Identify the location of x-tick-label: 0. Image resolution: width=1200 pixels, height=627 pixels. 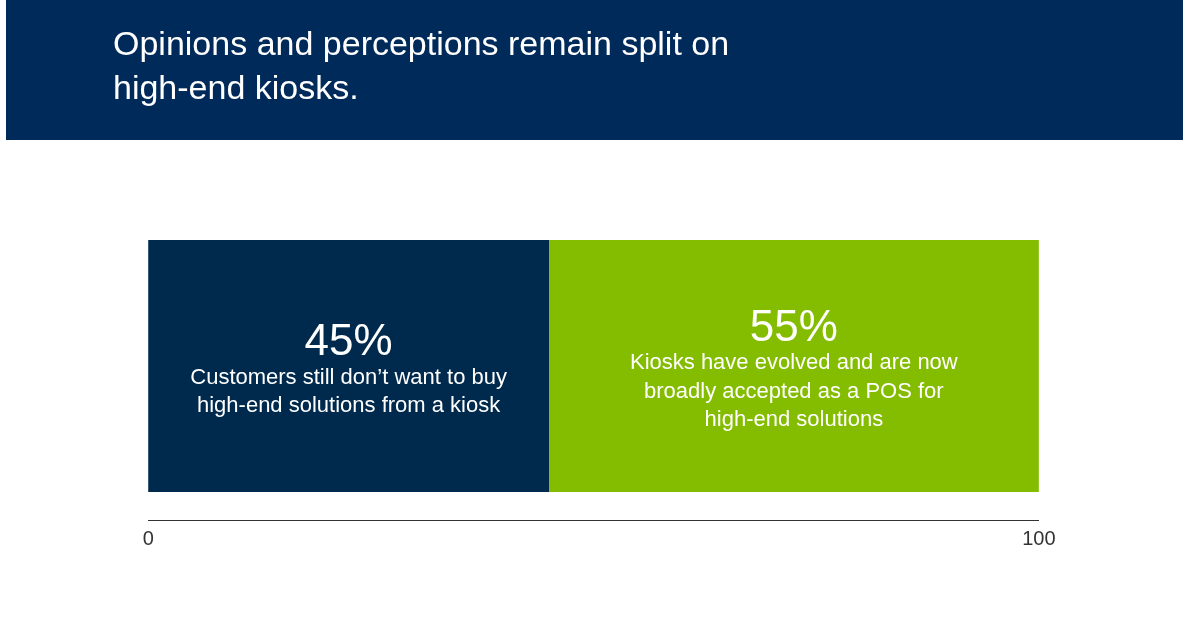
(148, 538).